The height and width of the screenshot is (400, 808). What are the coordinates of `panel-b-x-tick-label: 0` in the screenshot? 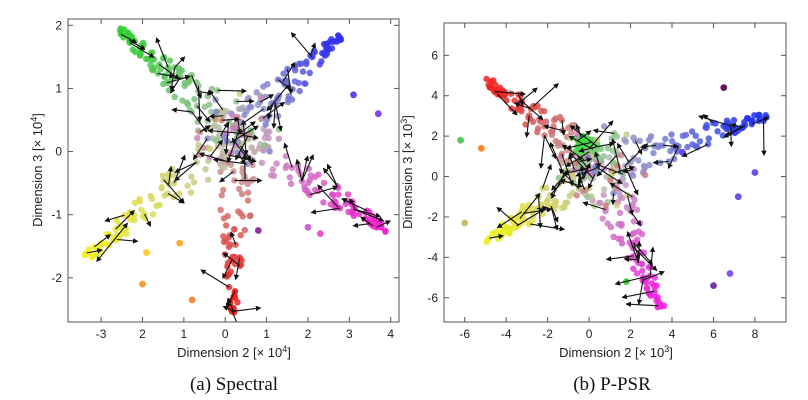 It's located at (589, 334).